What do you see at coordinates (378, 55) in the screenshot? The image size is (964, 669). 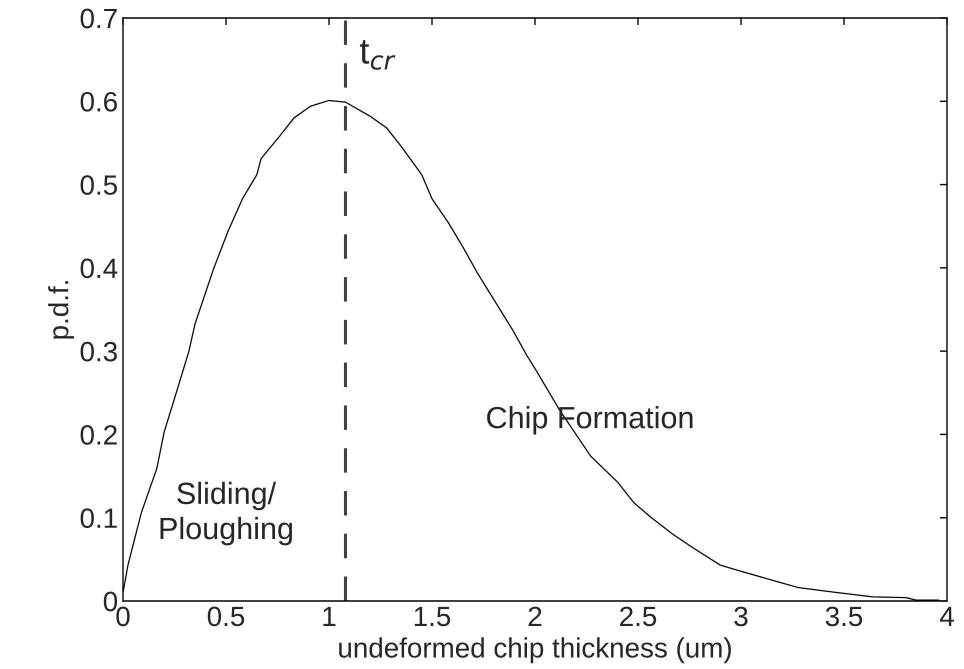 I see `ref-line-label: t$_{cr}$` at bounding box center [378, 55].